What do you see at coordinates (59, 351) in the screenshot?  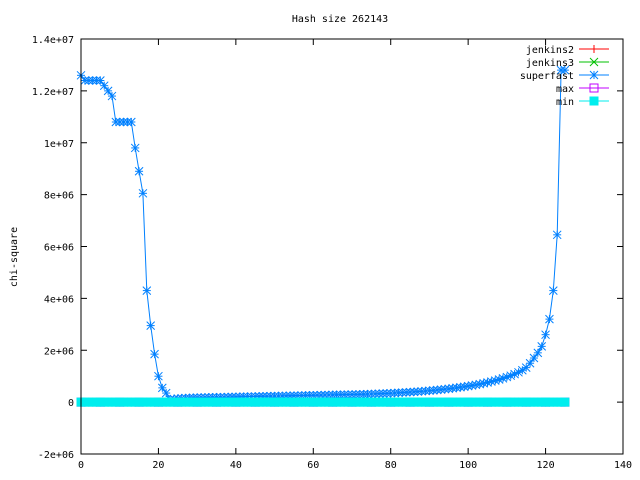 I see `y-tick-label: 2e+06` at bounding box center [59, 351].